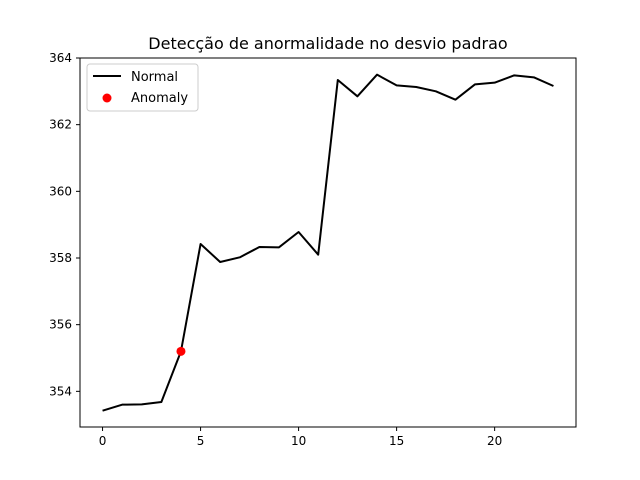  What do you see at coordinates (60, 325) in the screenshot?
I see `y-tick-label: 356` at bounding box center [60, 325].